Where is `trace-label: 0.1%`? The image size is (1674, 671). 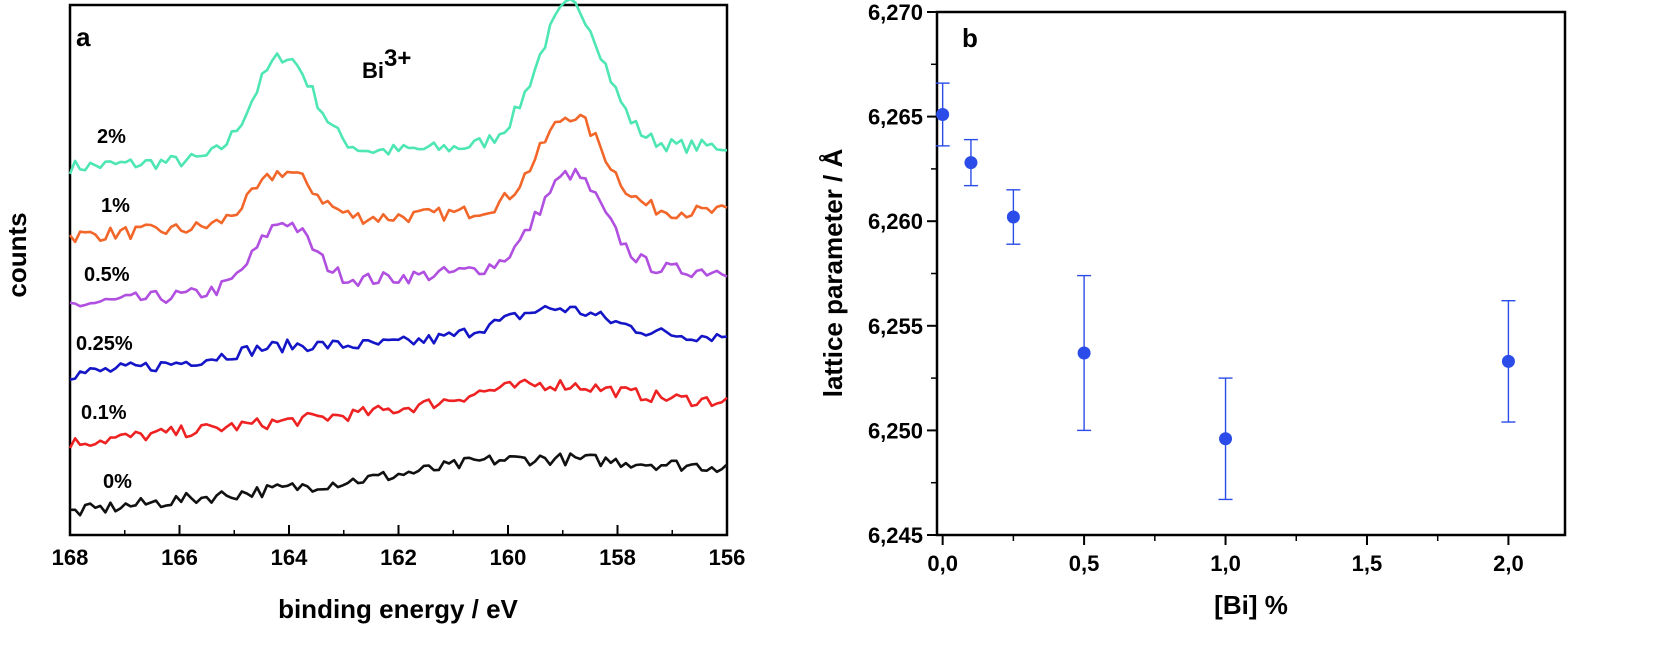 trace-label: 0.1% is located at coordinates (104, 413).